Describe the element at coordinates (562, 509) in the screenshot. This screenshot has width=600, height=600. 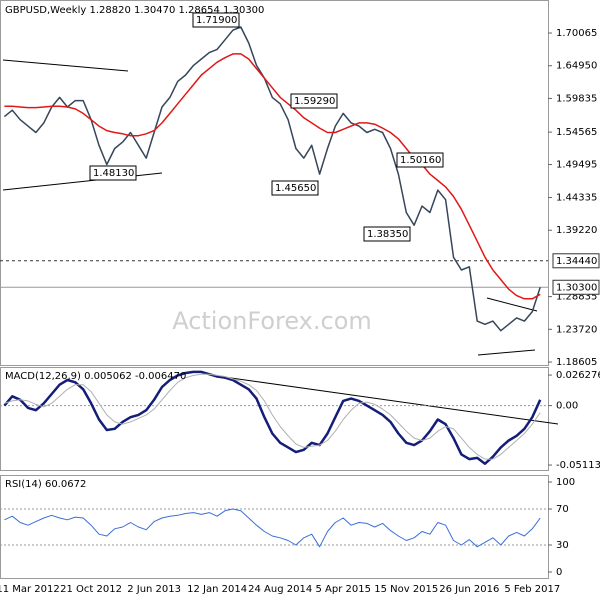
I see `y-tick-label: 70` at that location.